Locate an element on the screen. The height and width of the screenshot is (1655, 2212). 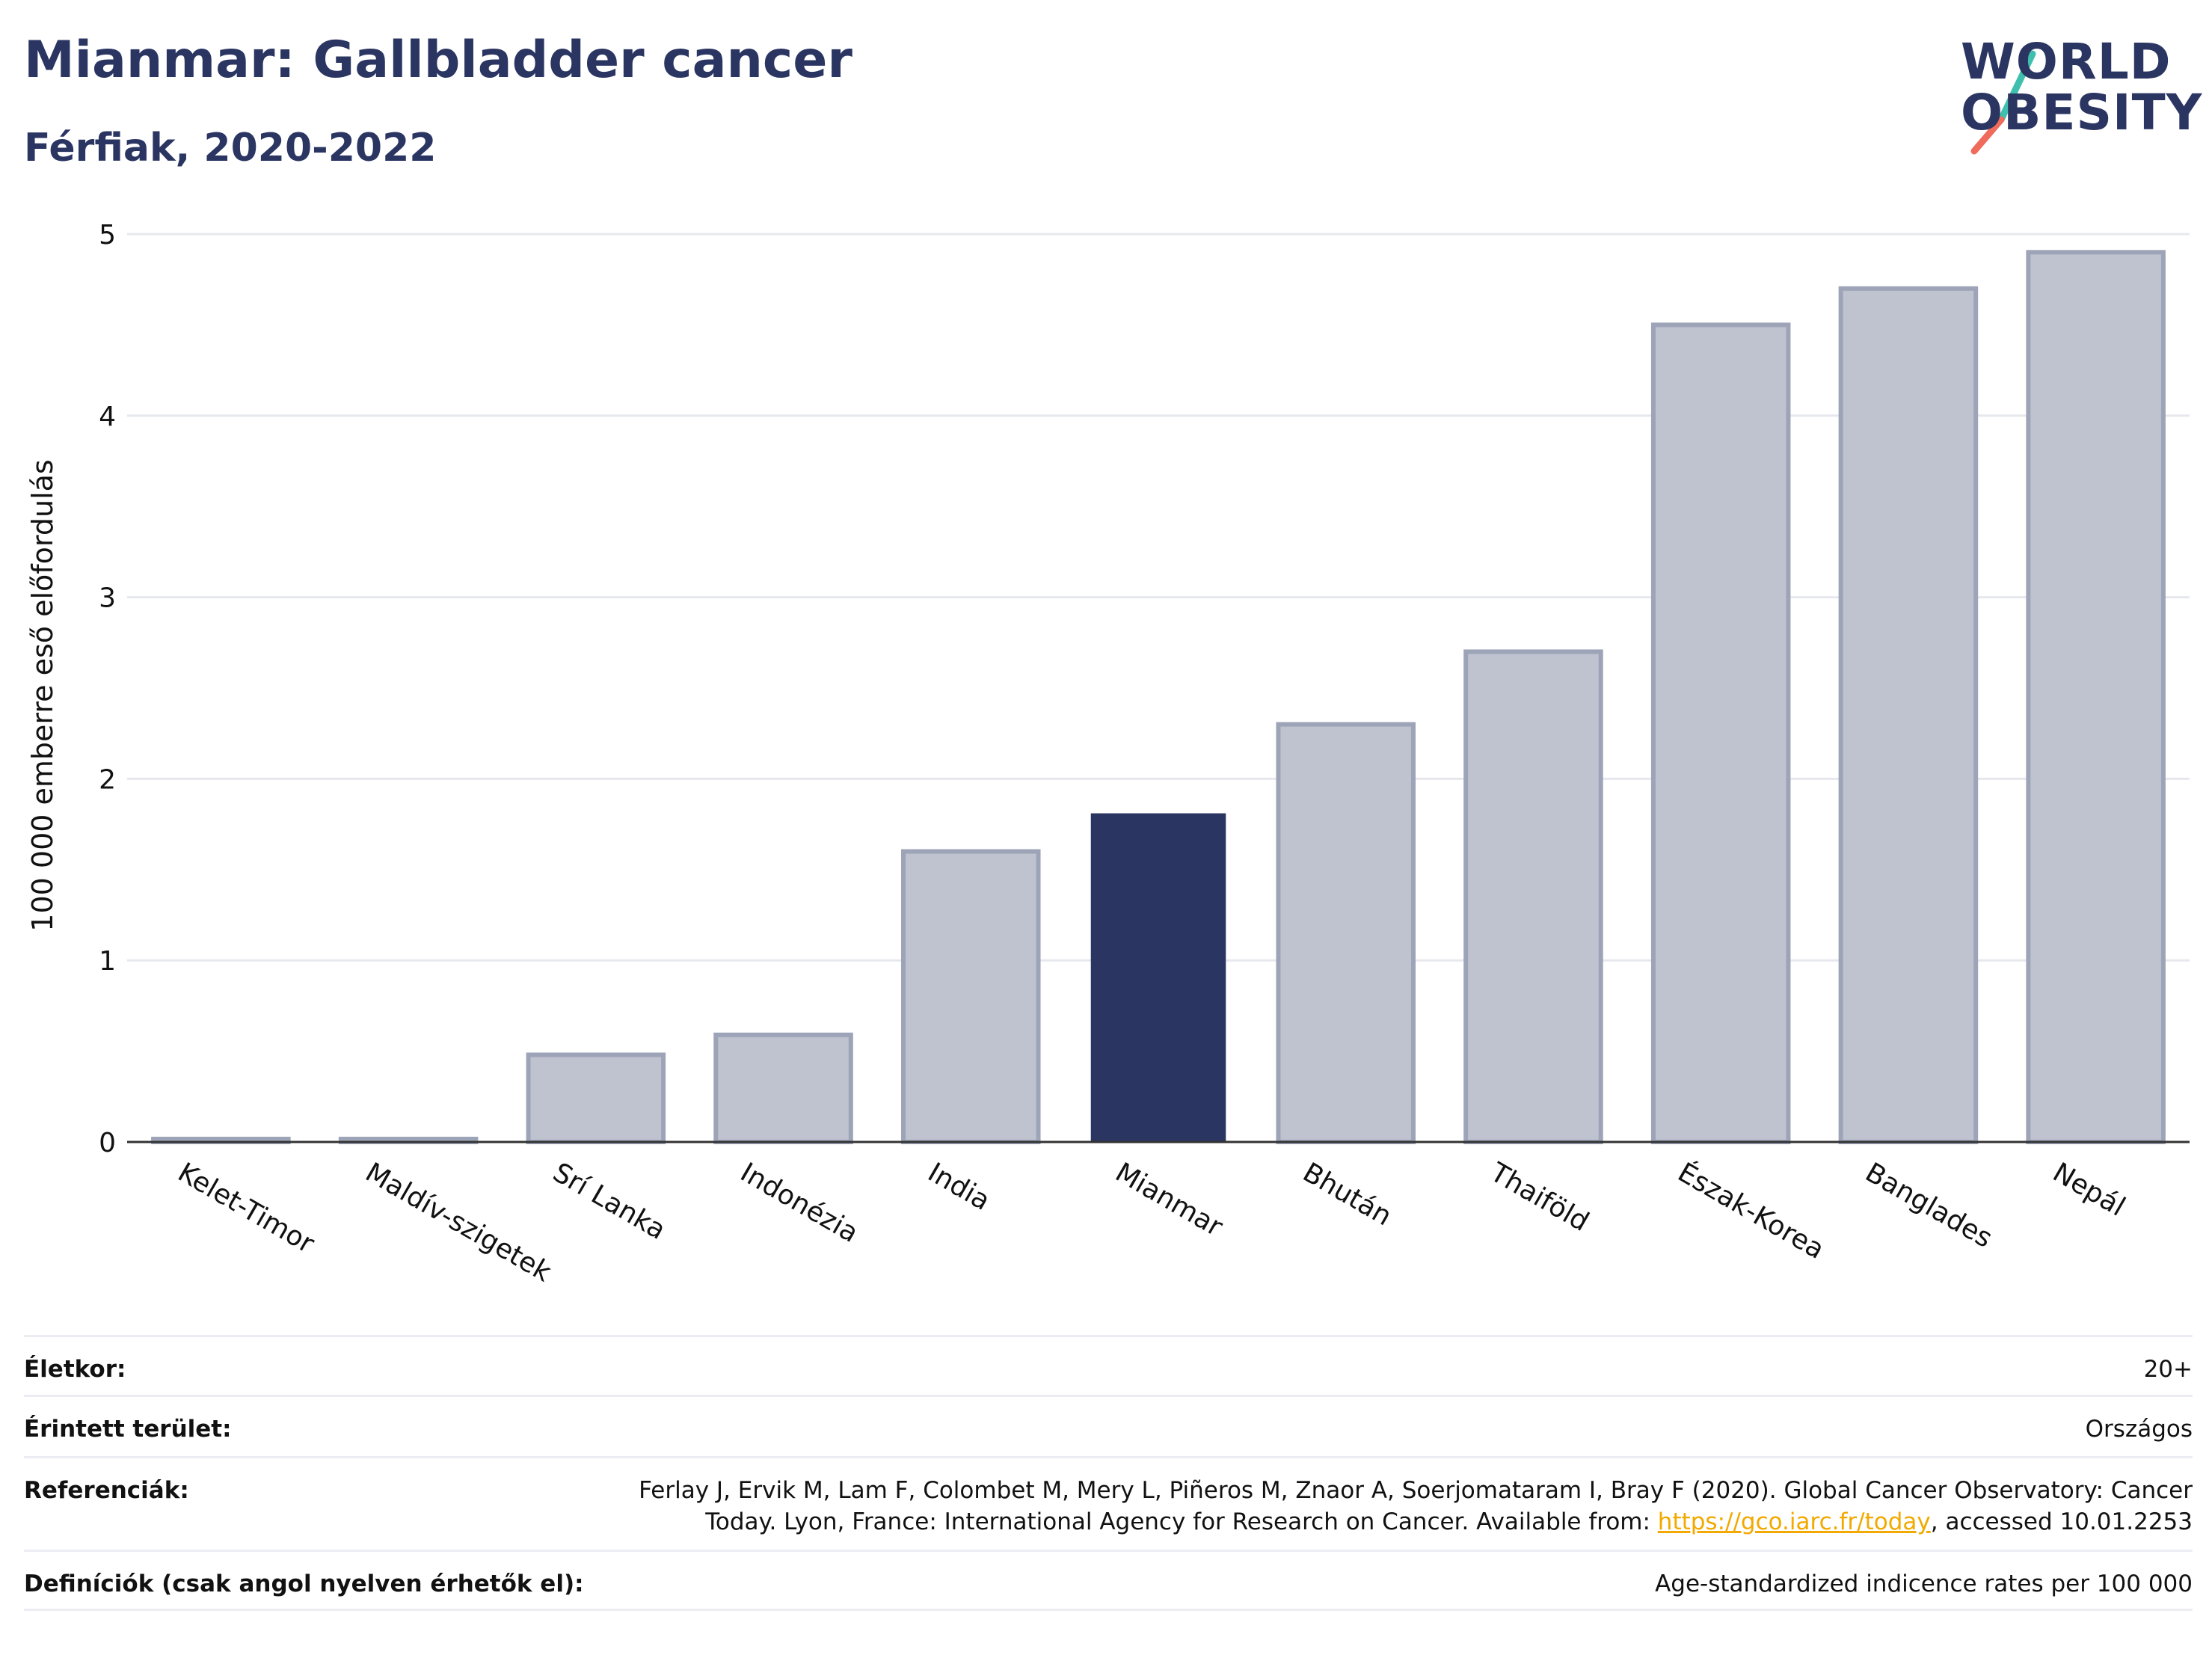
x-tick-label: Banglades is located at coordinates (1928, 1205).